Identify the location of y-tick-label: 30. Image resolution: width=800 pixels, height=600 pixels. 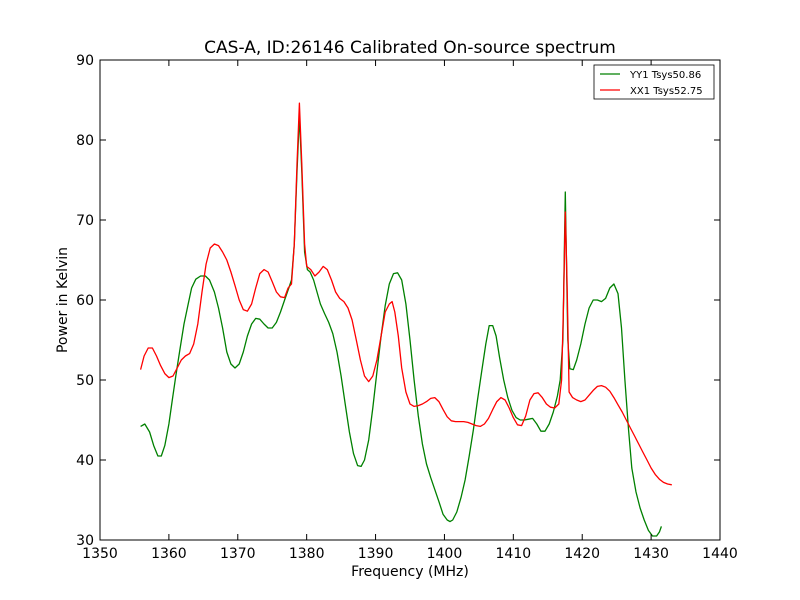
(85, 541).